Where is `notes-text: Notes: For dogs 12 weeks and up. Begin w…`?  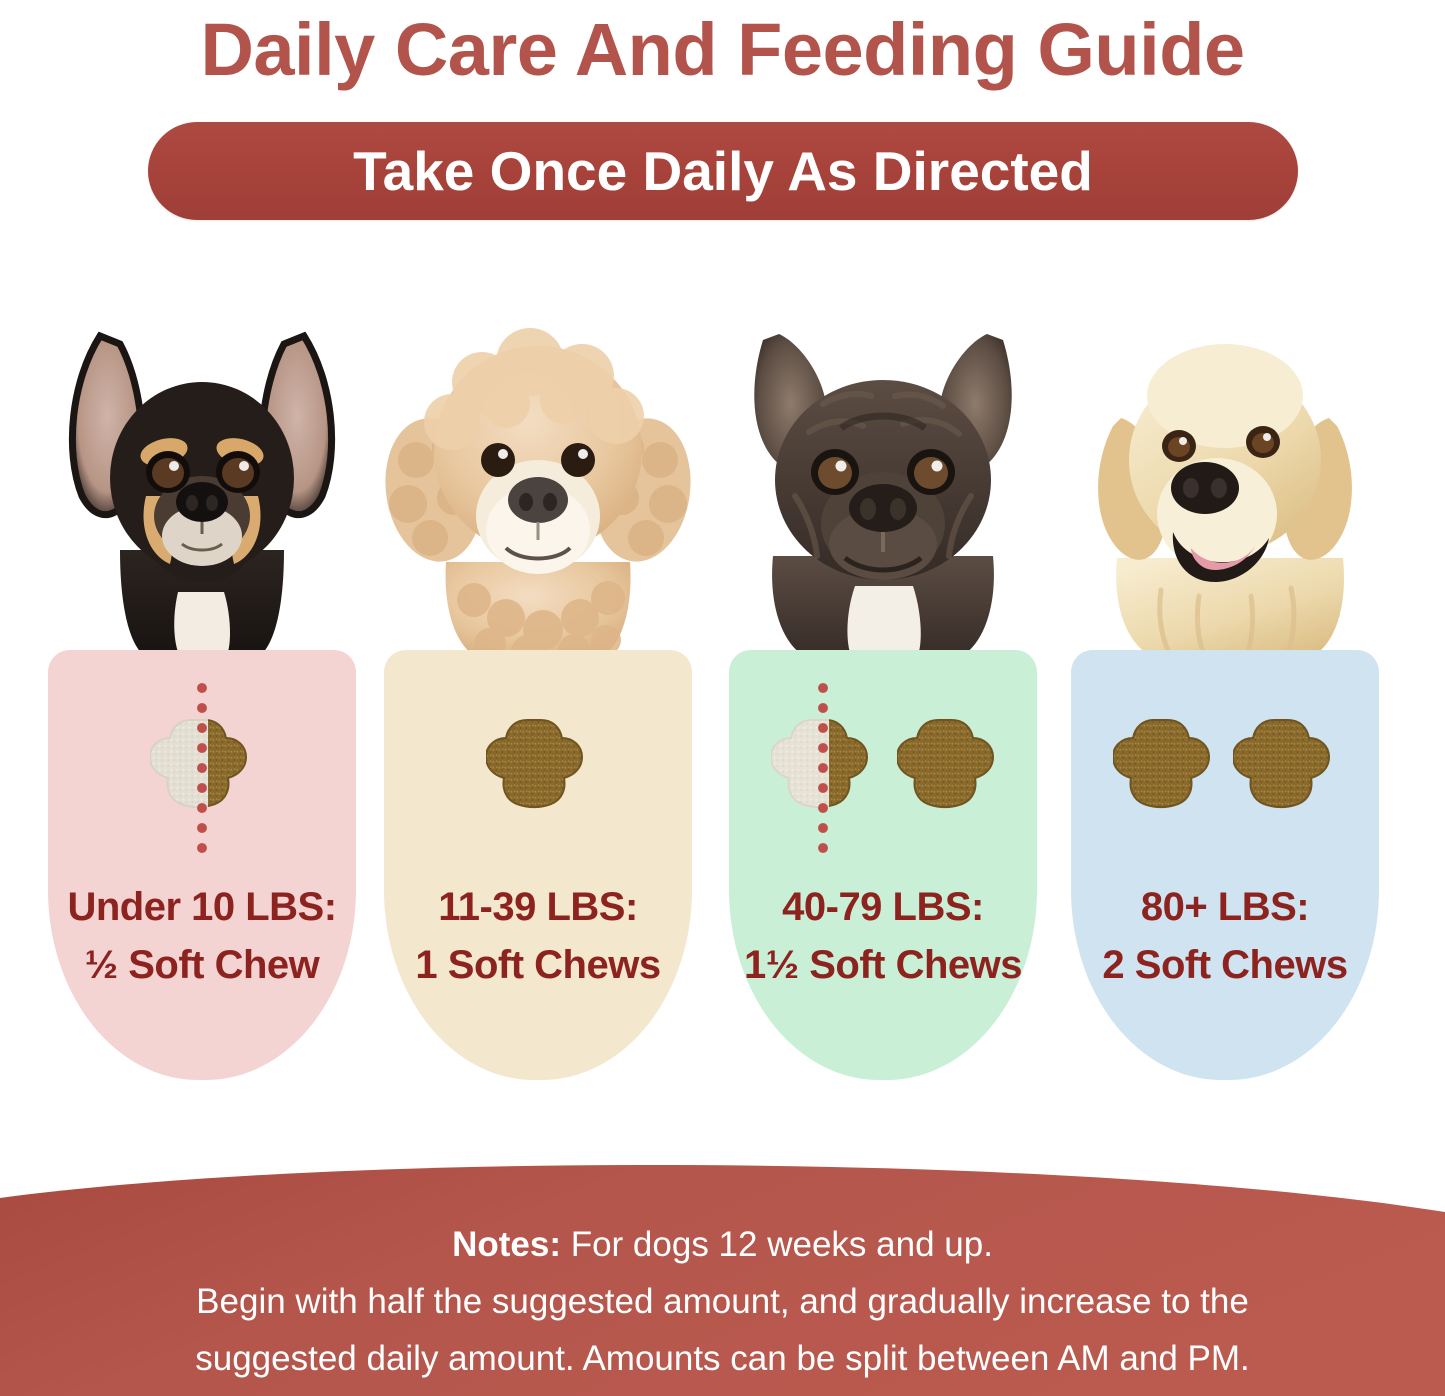
notes-text: Notes: For dogs 12 weeks and up. Begin w… is located at coordinates (722, 1301).